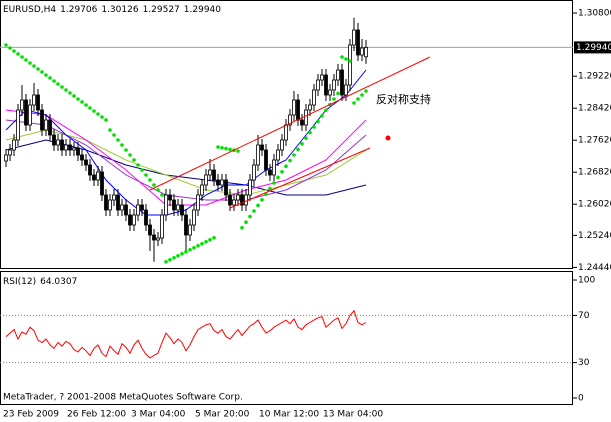  I want to click on y-tick-label: 1.29220, so click(594, 77).